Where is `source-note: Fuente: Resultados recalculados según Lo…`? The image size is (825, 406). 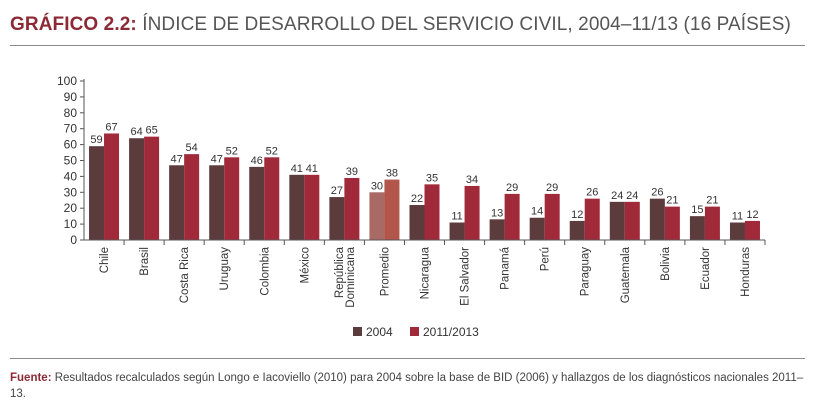
source-note: Fuente: Resultados recalculados según Lo… is located at coordinates (407, 386).